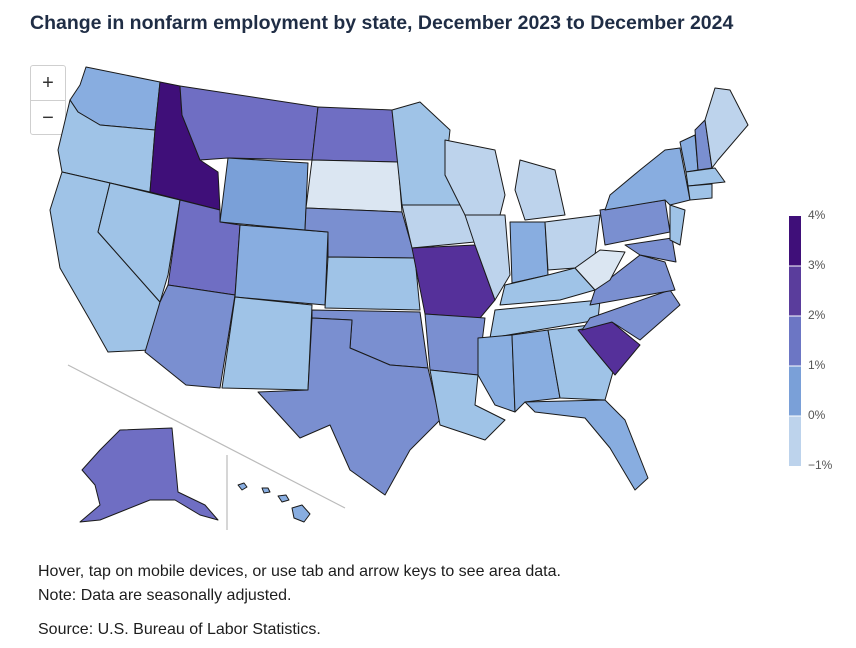 This screenshot has width=856, height=648. I want to click on legend-tick: 1%, so click(817, 365).